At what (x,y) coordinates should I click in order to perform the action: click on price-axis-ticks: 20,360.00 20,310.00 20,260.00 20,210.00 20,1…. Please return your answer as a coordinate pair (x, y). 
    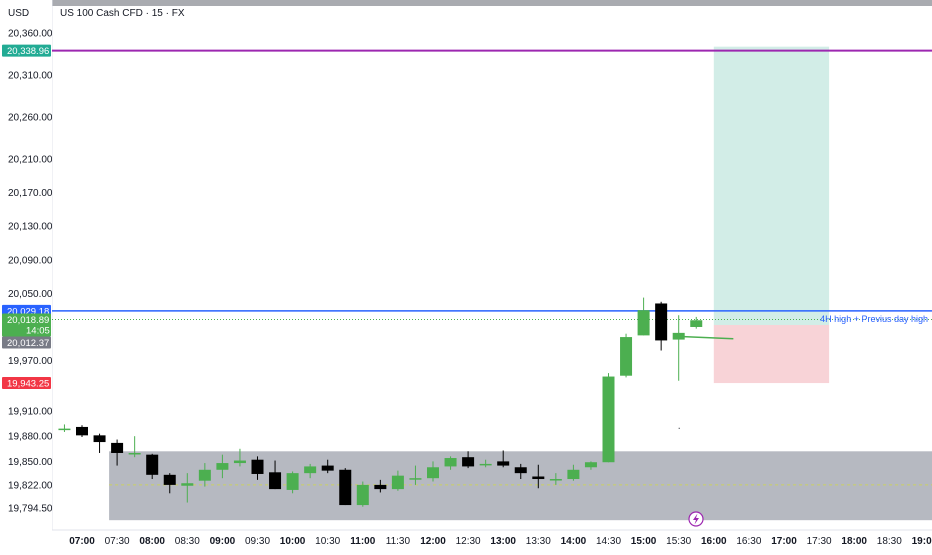
    Looking at the image, I should click on (30, 272).